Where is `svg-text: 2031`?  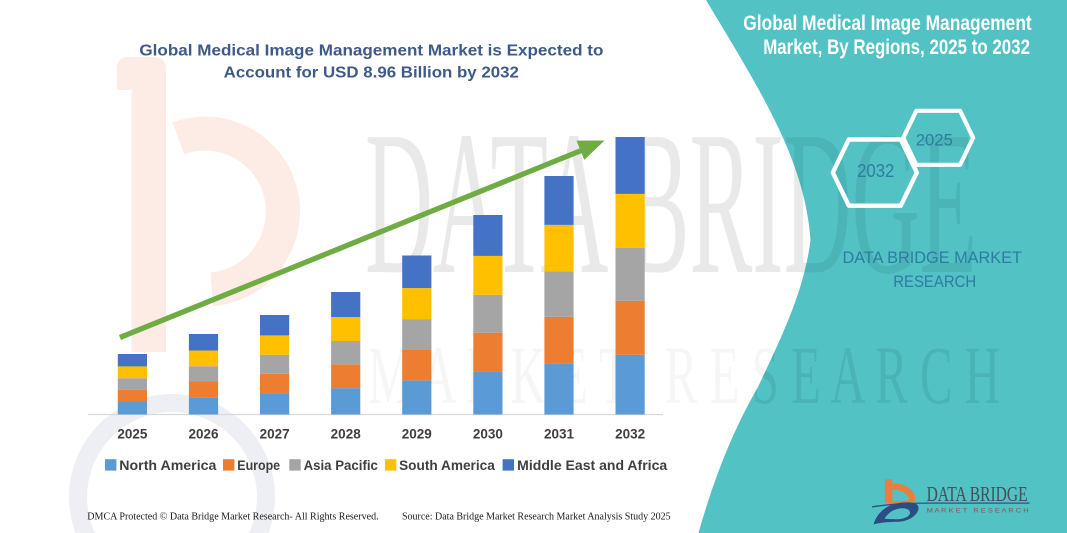
svg-text: 2031 is located at coordinates (559, 434).